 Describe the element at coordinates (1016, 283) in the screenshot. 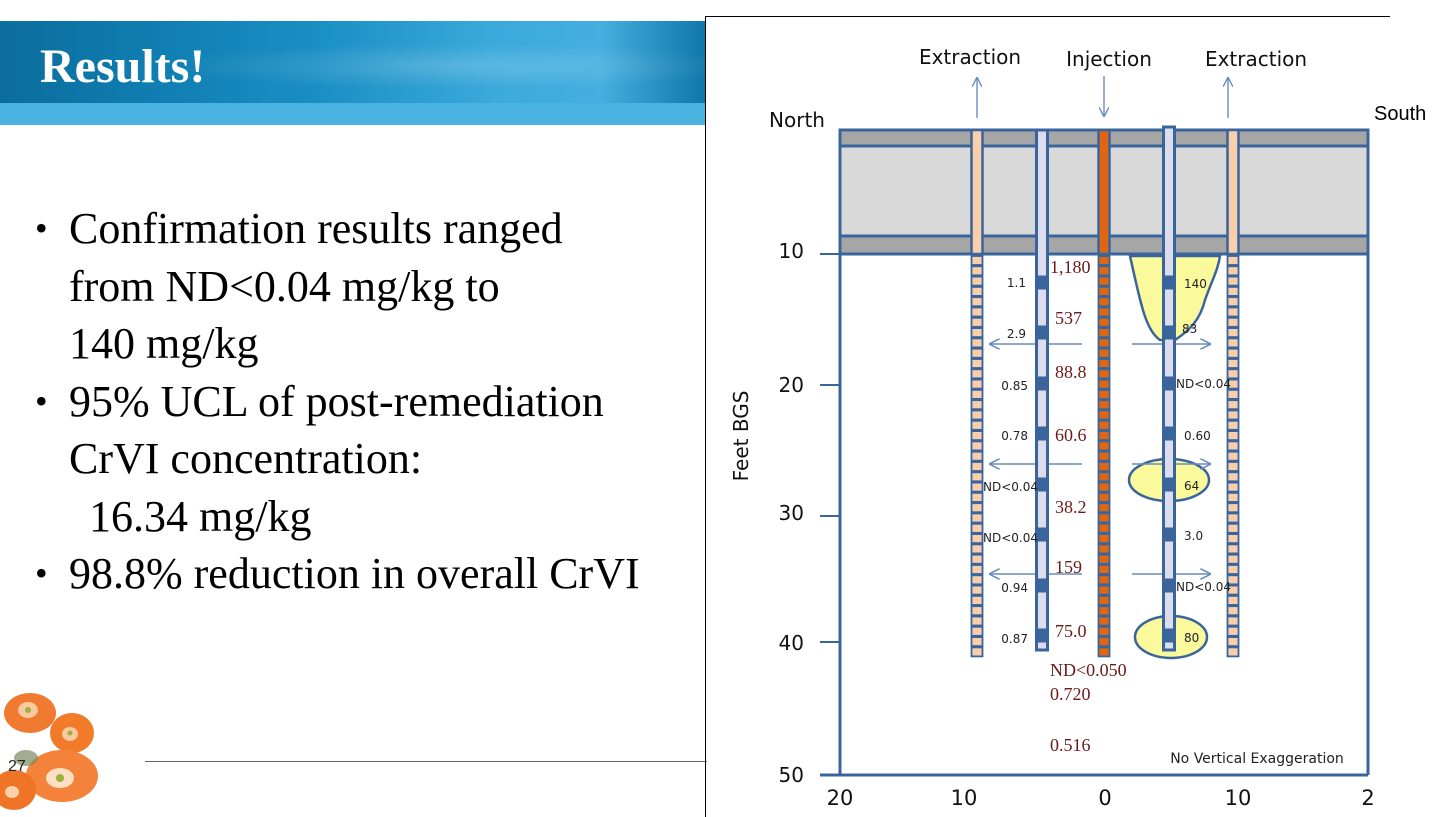

I see `left-monitor-value: 1.1` at that location.